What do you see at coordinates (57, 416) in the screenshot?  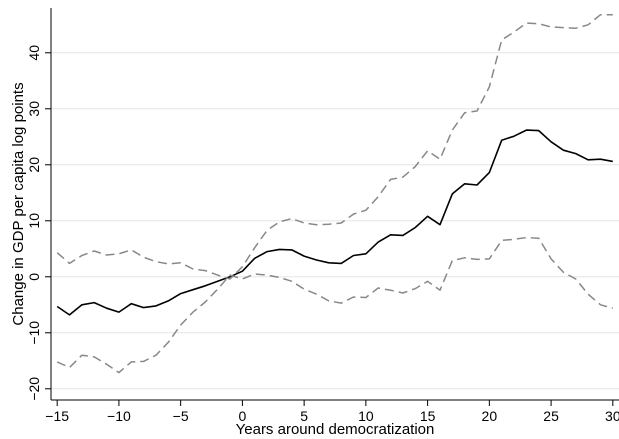 I see `x-tick-label-0: −15` at bounding box center [57, 416].